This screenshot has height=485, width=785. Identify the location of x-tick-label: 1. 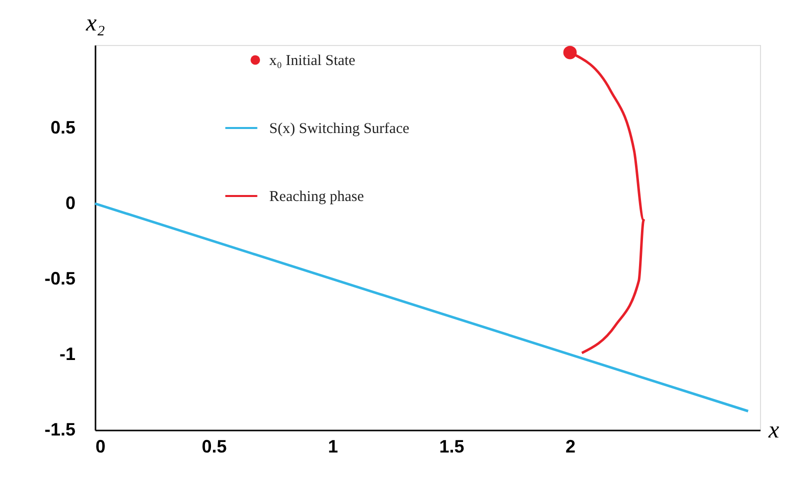
(333, 446).